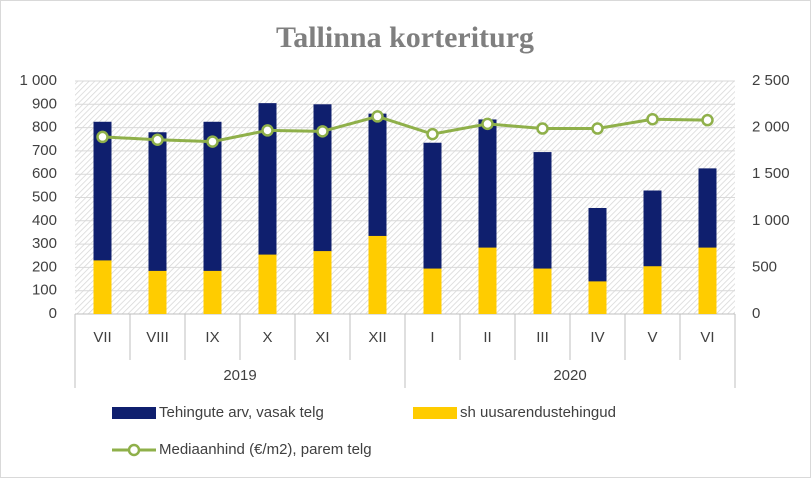  Describe the element at coordinates (102, 337) in the screenshot. I see `x-tick-label: VII` at that location.